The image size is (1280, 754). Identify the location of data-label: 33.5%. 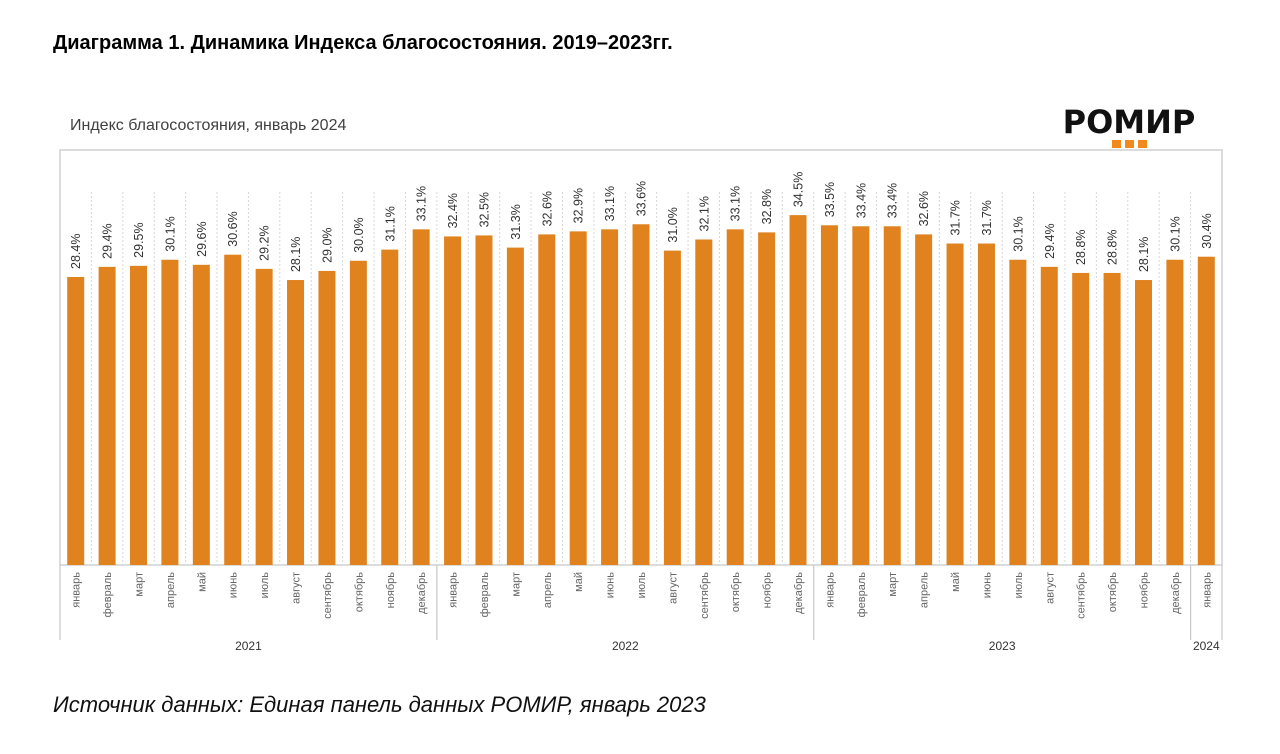
(830, 199).